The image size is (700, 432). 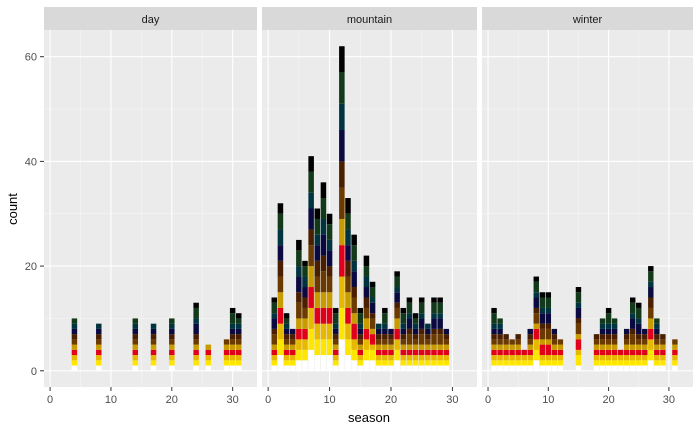 I want to click on x-tick-label: 30, so click(x=669, y=400).